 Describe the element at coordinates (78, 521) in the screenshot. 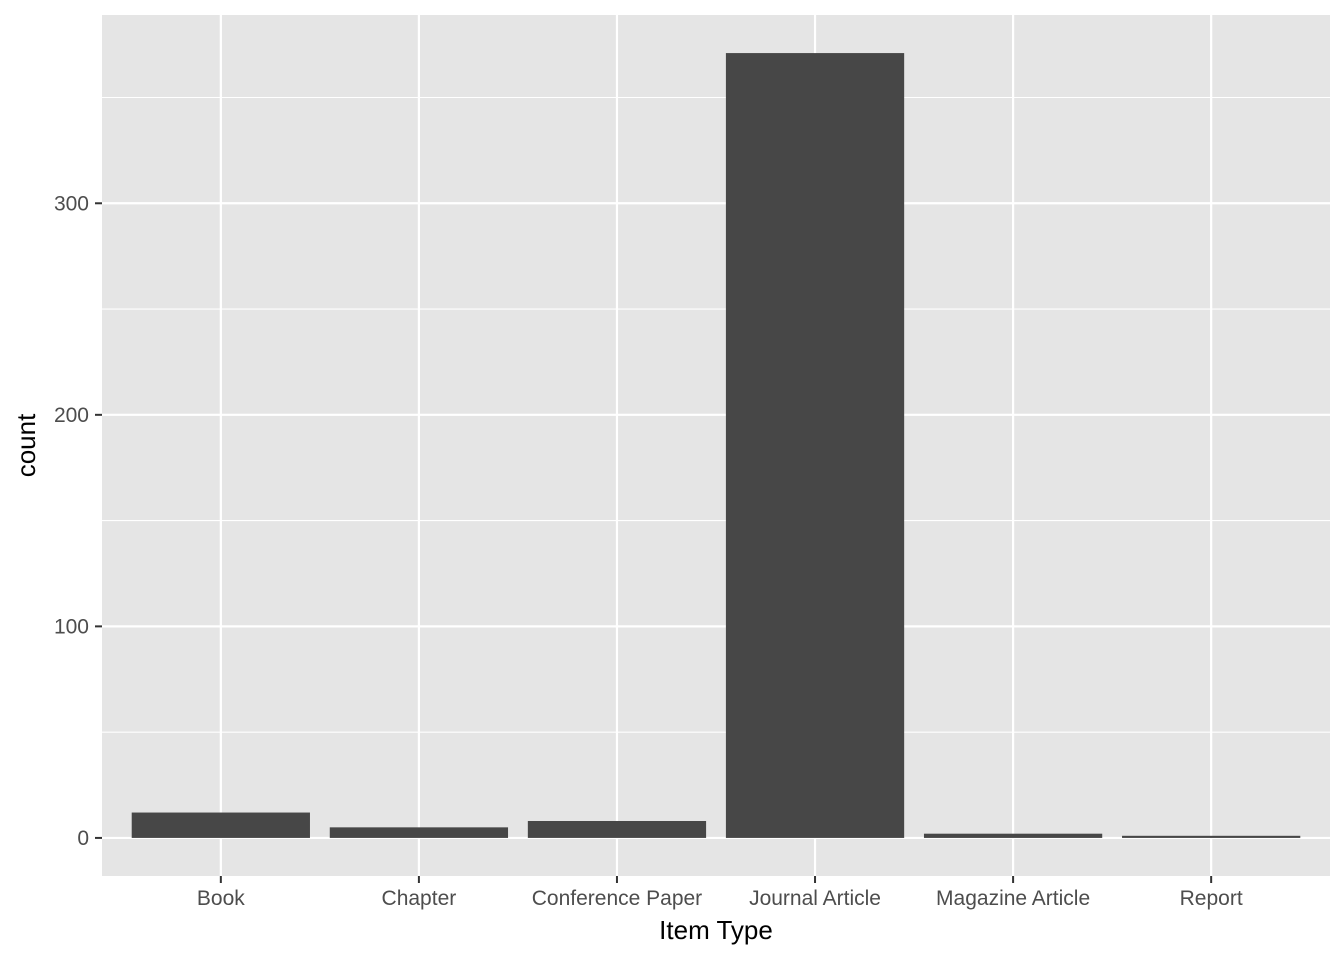

I see `y-axis-ticks: 0 100 200 300` at that location.